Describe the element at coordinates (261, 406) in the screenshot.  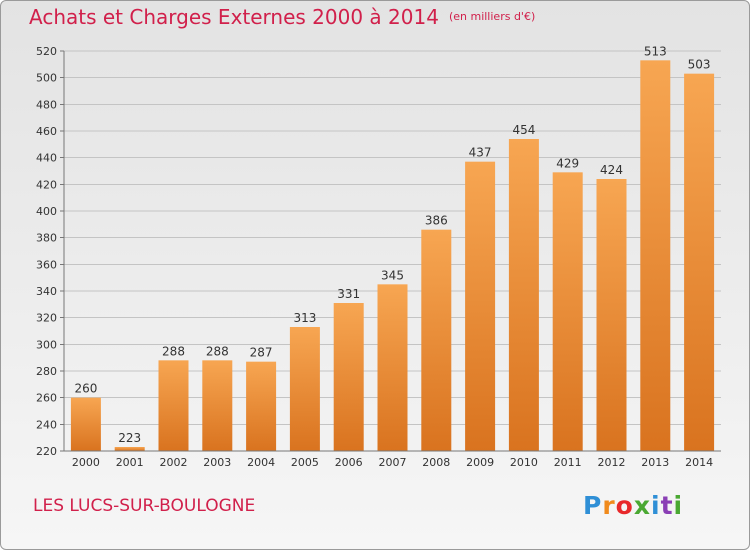
I see `bar-2004` at that location.